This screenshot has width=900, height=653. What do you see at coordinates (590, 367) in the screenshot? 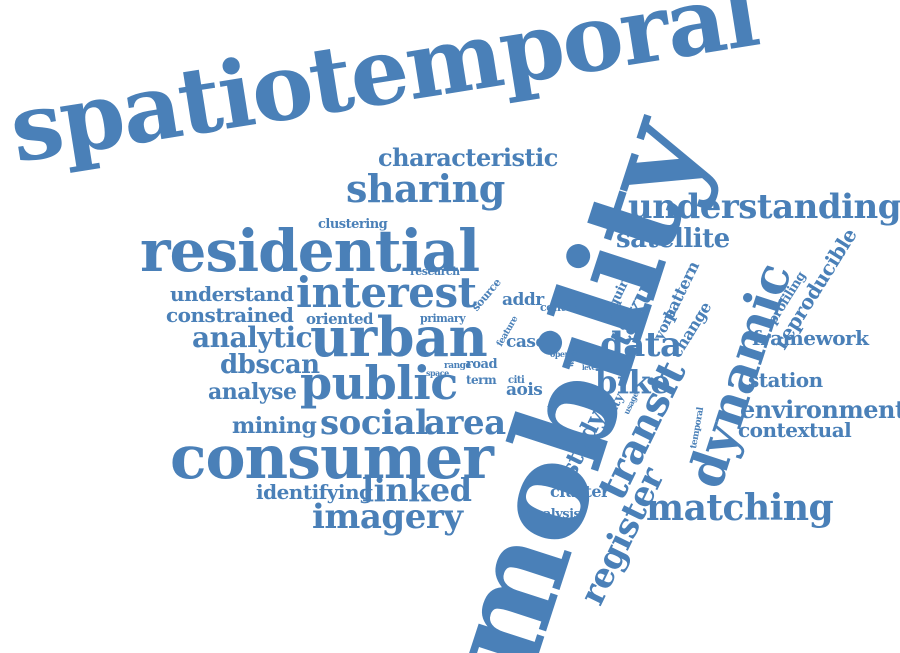
I see `word-level: level` at bounding box center [590, 367].